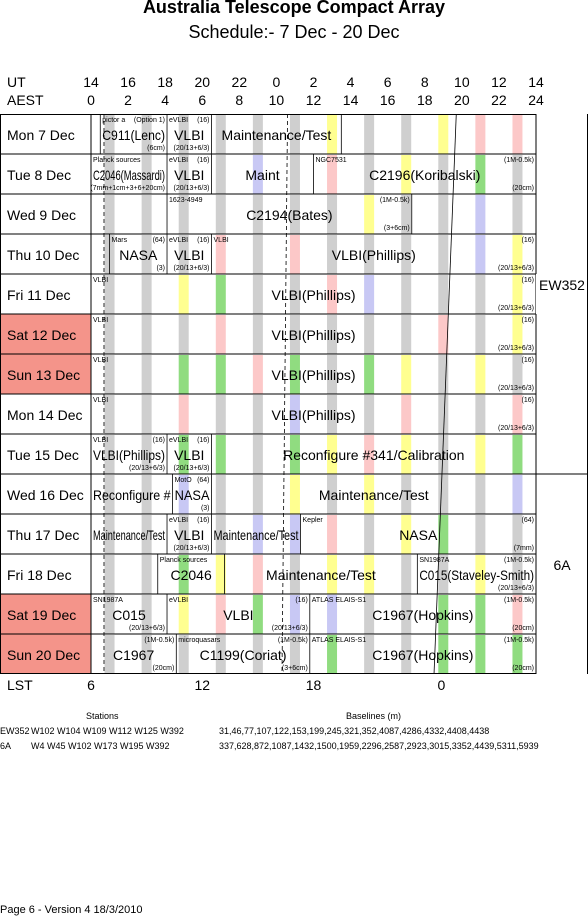 Image resolution: width=588 pixels, height=919 pixels. I want to click on project-label: C015(Staveley-Smith), so click(476, 575).